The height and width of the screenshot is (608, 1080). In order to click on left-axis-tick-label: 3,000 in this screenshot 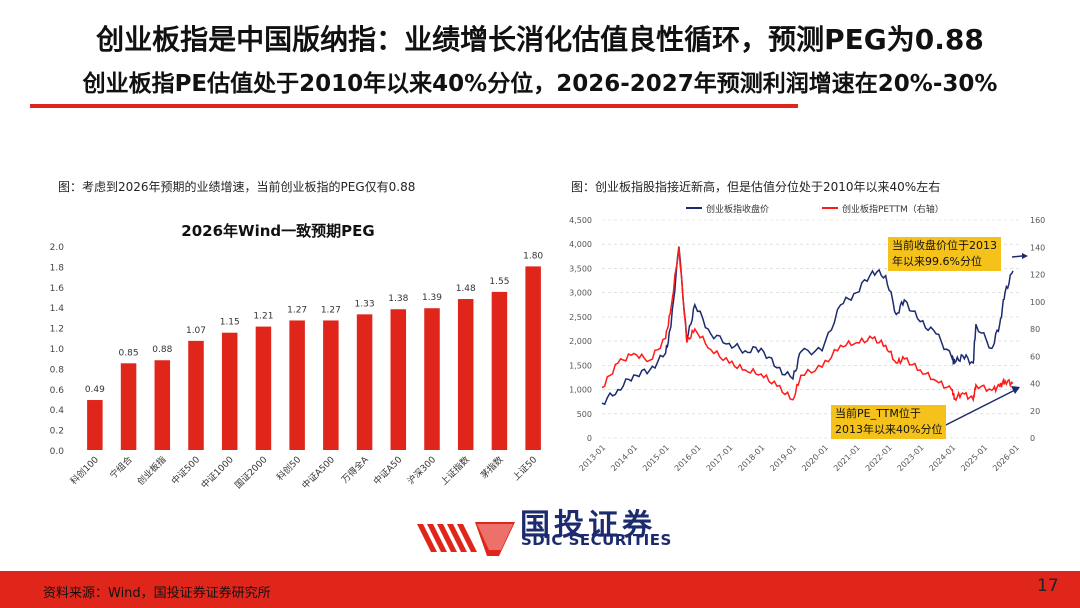, I will do `click(580, 293)`.